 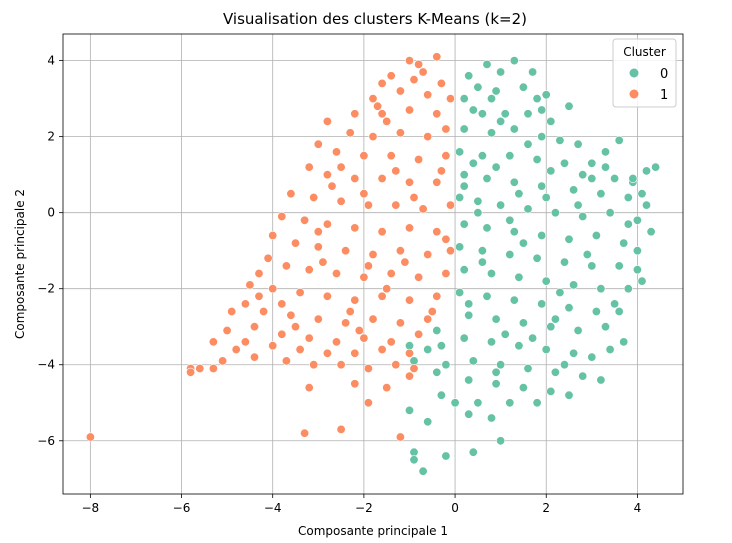 What do you see at coordinates (644, 73) in the screenshot?
I see `legend-box` at bounding box center [644, 73].